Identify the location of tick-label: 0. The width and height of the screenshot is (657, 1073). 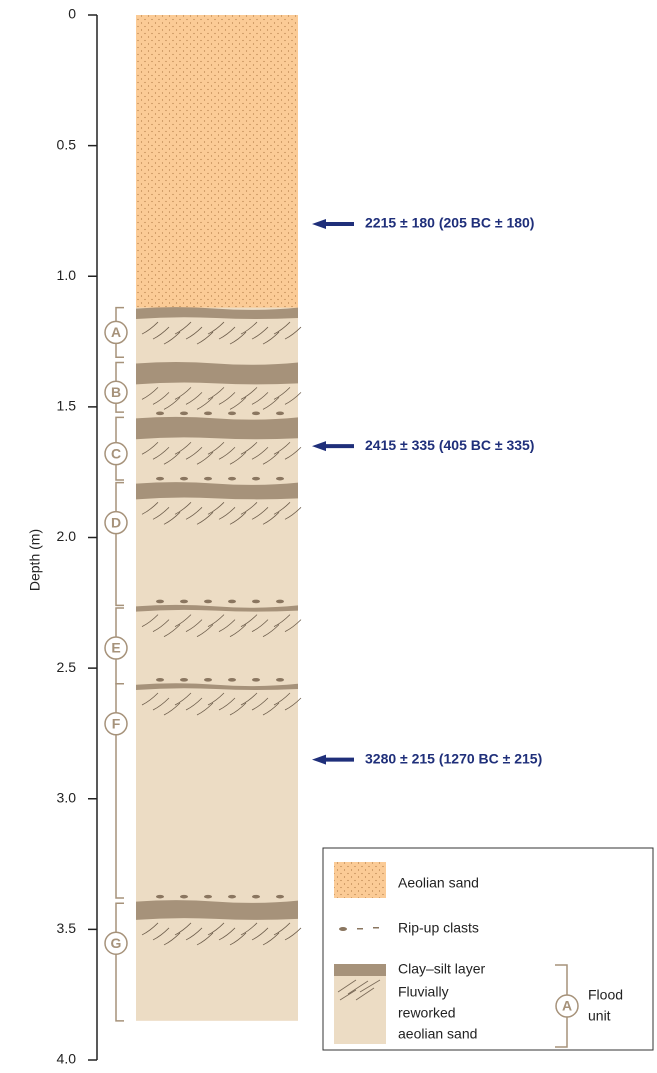
(72, 14).